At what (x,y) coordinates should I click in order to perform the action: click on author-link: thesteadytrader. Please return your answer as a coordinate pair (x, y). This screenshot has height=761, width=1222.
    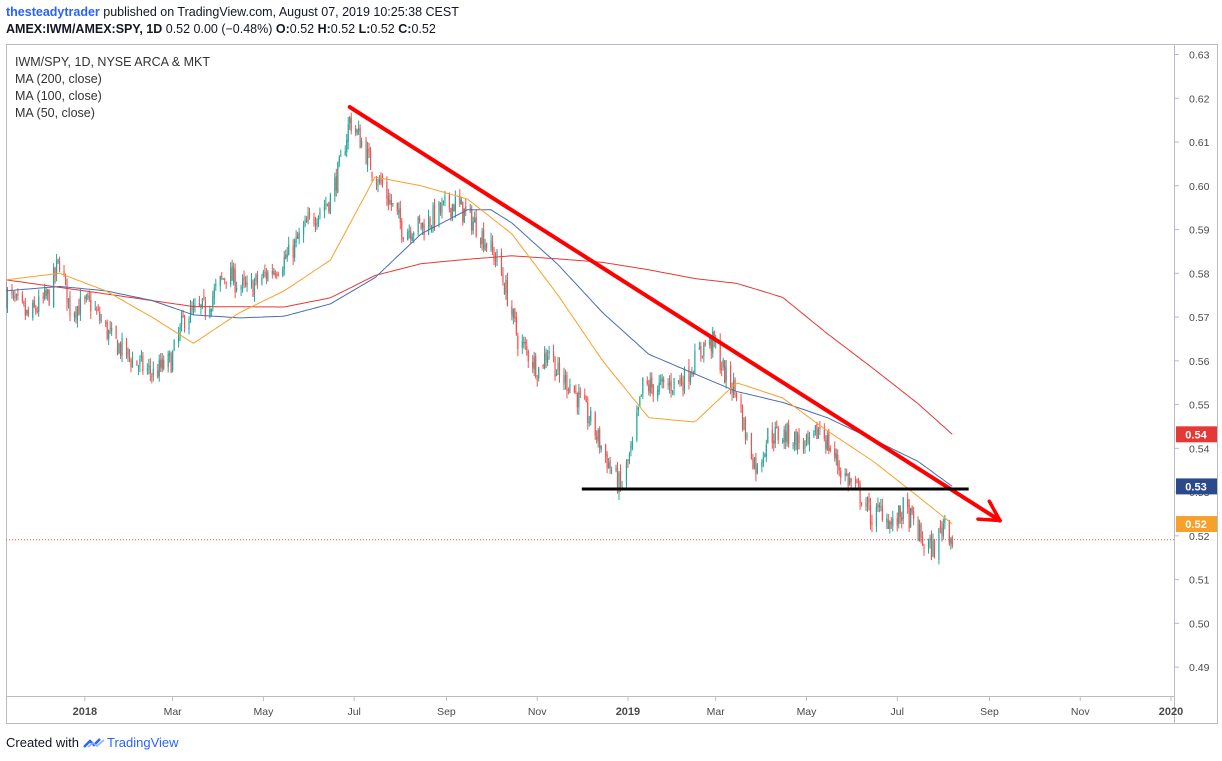
    Looking at the image, I should click on (53, 12).